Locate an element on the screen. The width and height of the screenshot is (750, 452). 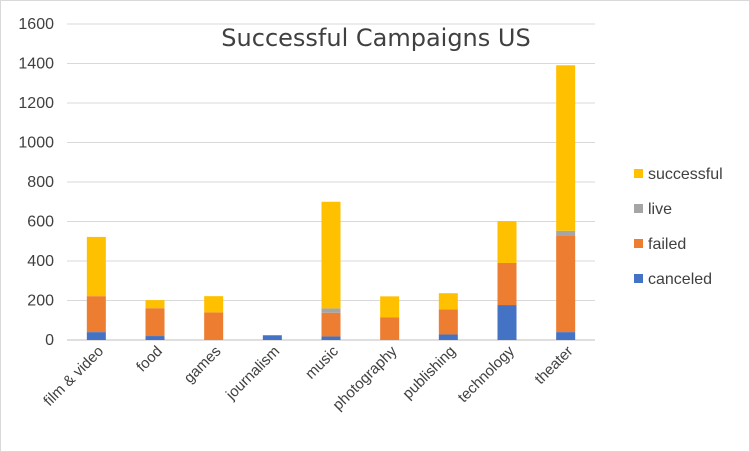
legend-label-canceled: canceled is located at coordinates (680, 279).